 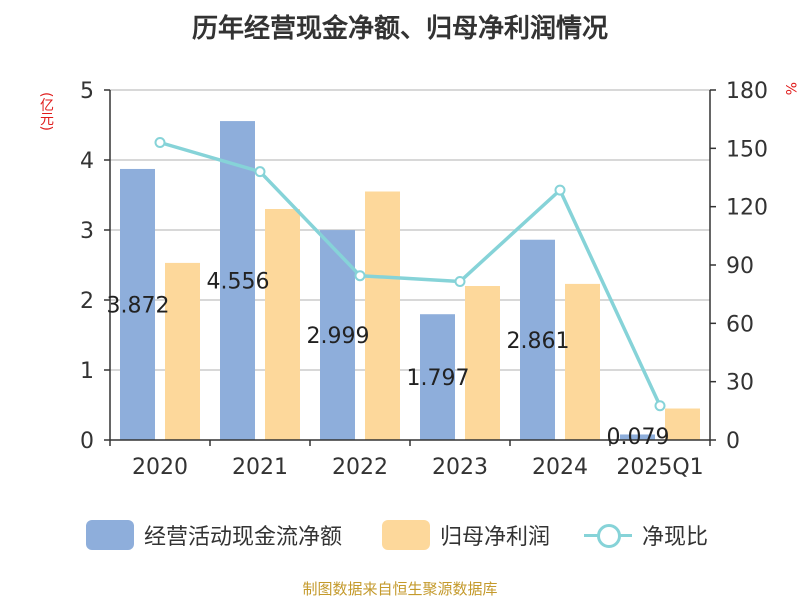 I want to click on legend-label-net-profit: 归母净利润, so click(x=495, y=537).